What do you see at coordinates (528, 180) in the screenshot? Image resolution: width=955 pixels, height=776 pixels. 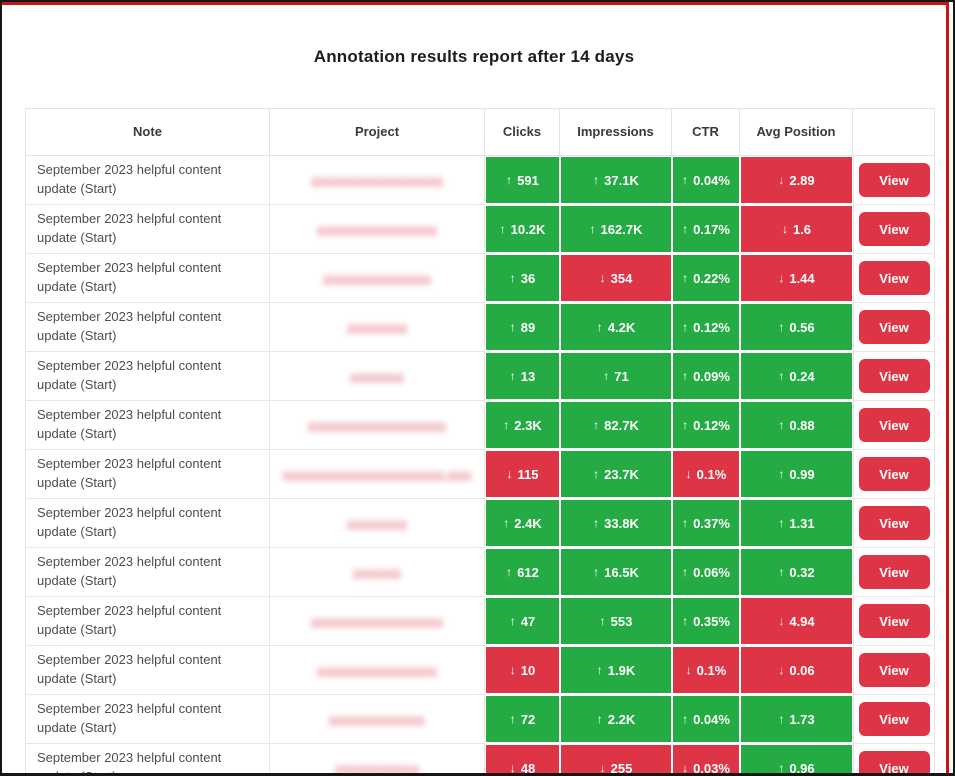 I see `clicks-value: 591` at bounding box center [528, 180].